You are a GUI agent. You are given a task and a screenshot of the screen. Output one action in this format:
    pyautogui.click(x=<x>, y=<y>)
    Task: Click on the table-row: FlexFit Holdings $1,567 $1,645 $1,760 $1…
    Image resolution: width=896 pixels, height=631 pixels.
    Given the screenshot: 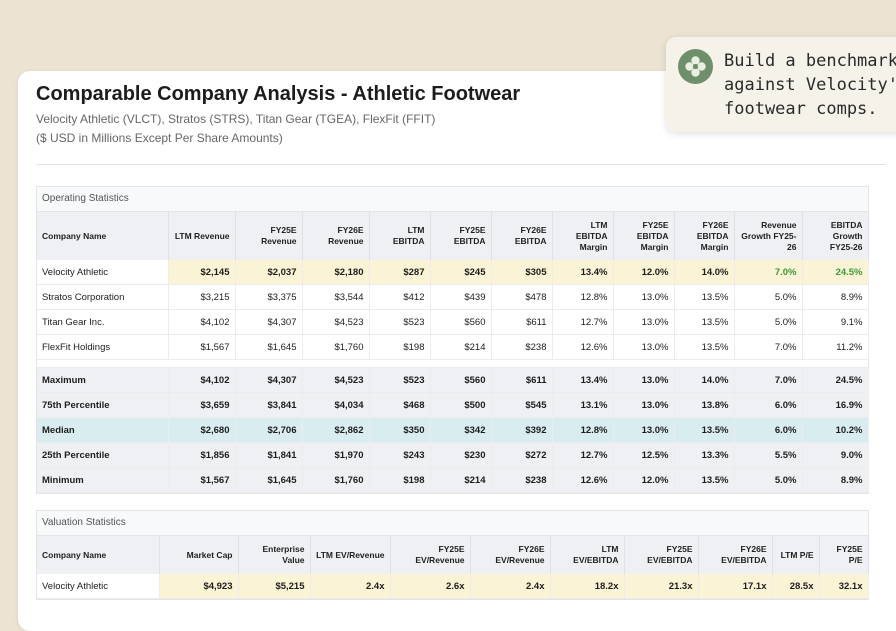 What is the action you would take?
    pyautogui.click(x=453, y=347)
    